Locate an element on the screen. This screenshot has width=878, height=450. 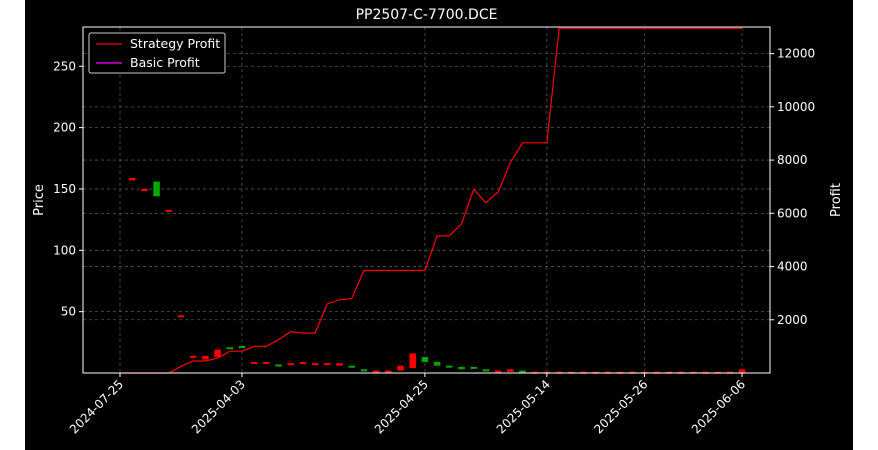
legend-box is located at coordinates (157, 53).